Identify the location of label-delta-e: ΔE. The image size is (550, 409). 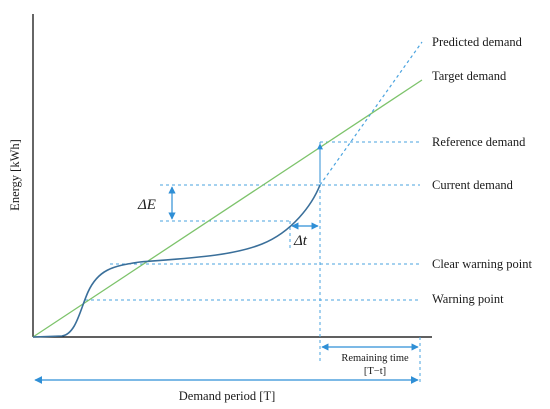
(146, 205).